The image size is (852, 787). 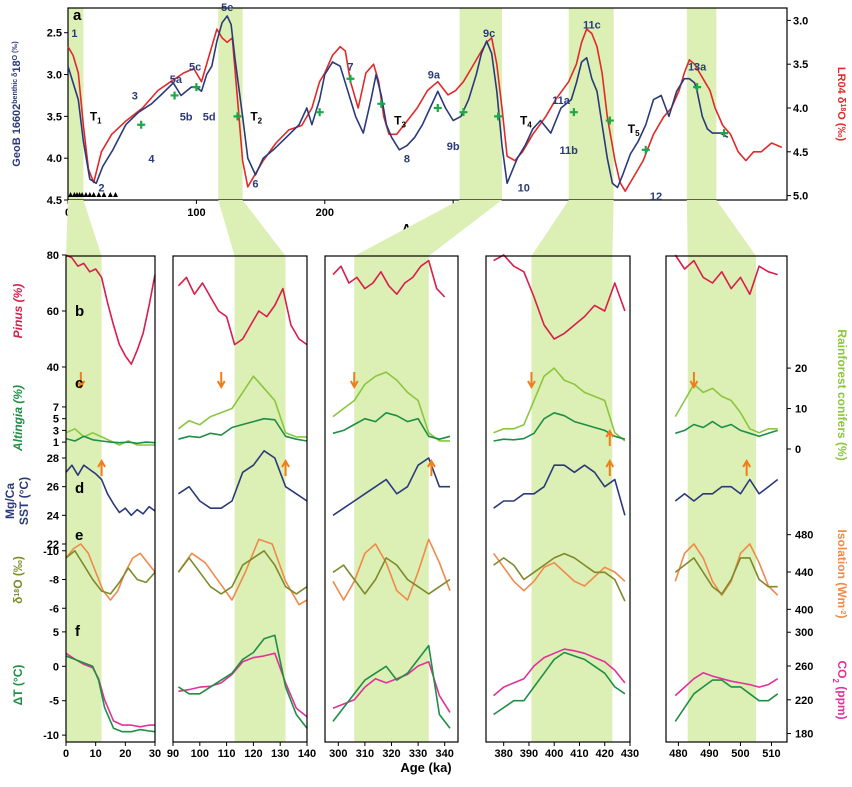 I want to click on y-tick-label-right: 10, so click(x=801, y=410).